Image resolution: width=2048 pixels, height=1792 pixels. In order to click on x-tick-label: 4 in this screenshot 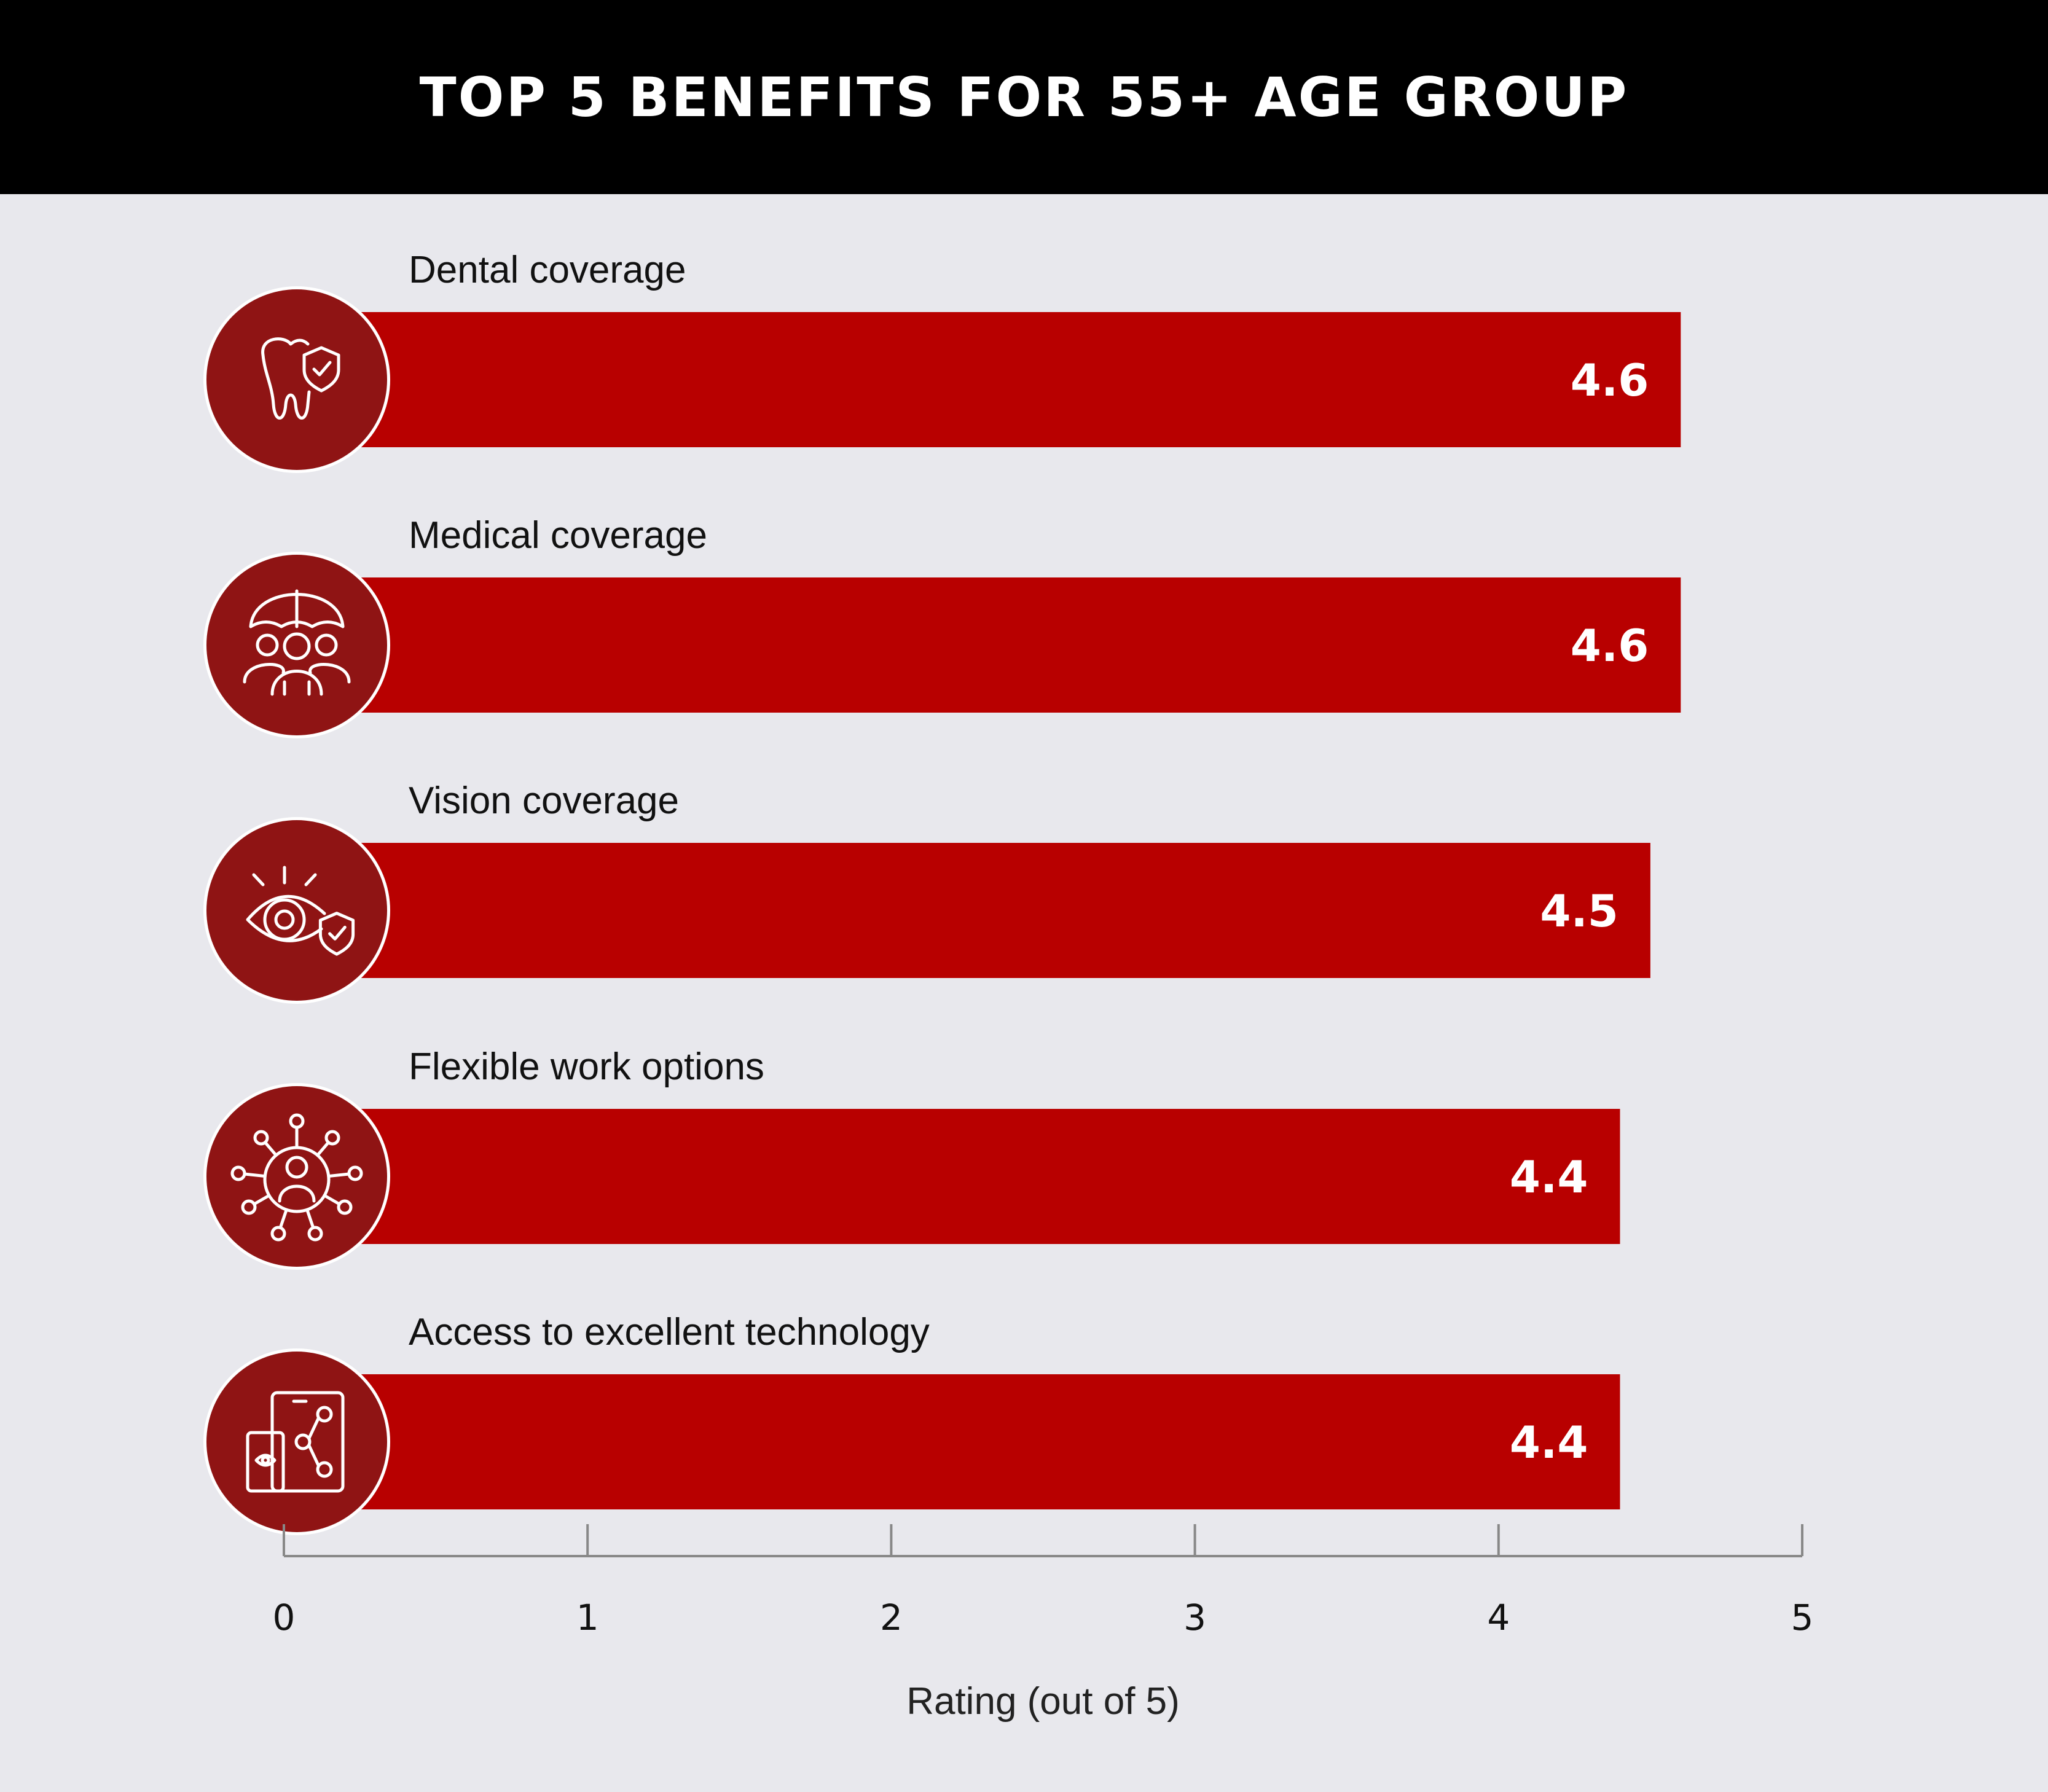, I will do `click(1499, 1617)`.